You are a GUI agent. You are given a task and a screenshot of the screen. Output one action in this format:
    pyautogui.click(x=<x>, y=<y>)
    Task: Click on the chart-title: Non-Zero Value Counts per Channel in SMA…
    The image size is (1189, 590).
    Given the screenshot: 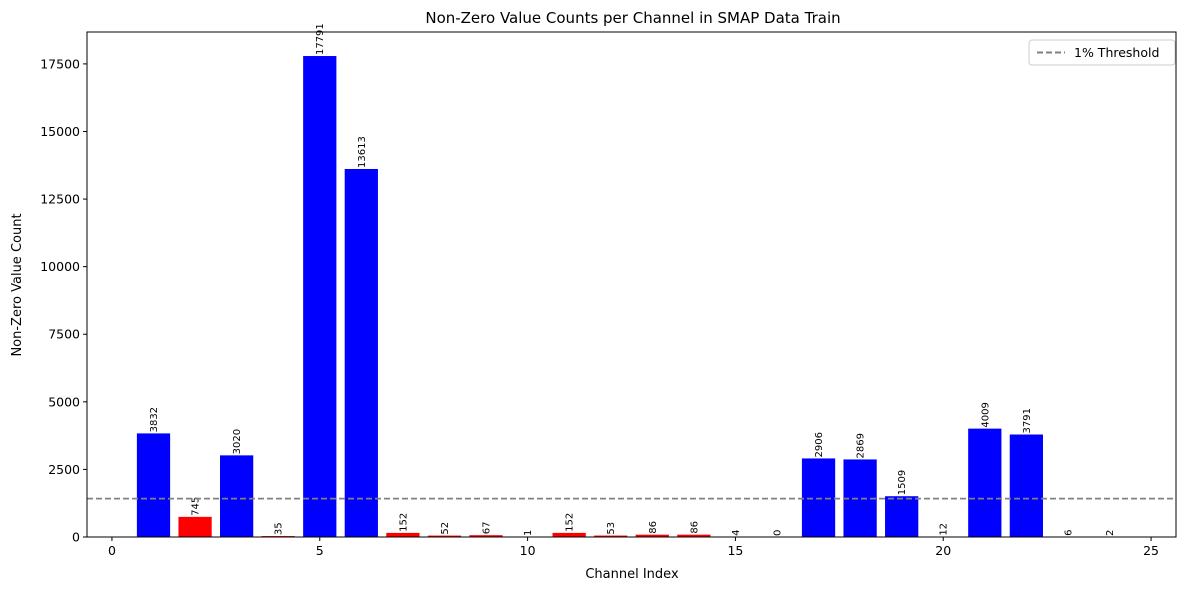 What is the action you would take?
    pyautogui.click(x=632, y=18)
    